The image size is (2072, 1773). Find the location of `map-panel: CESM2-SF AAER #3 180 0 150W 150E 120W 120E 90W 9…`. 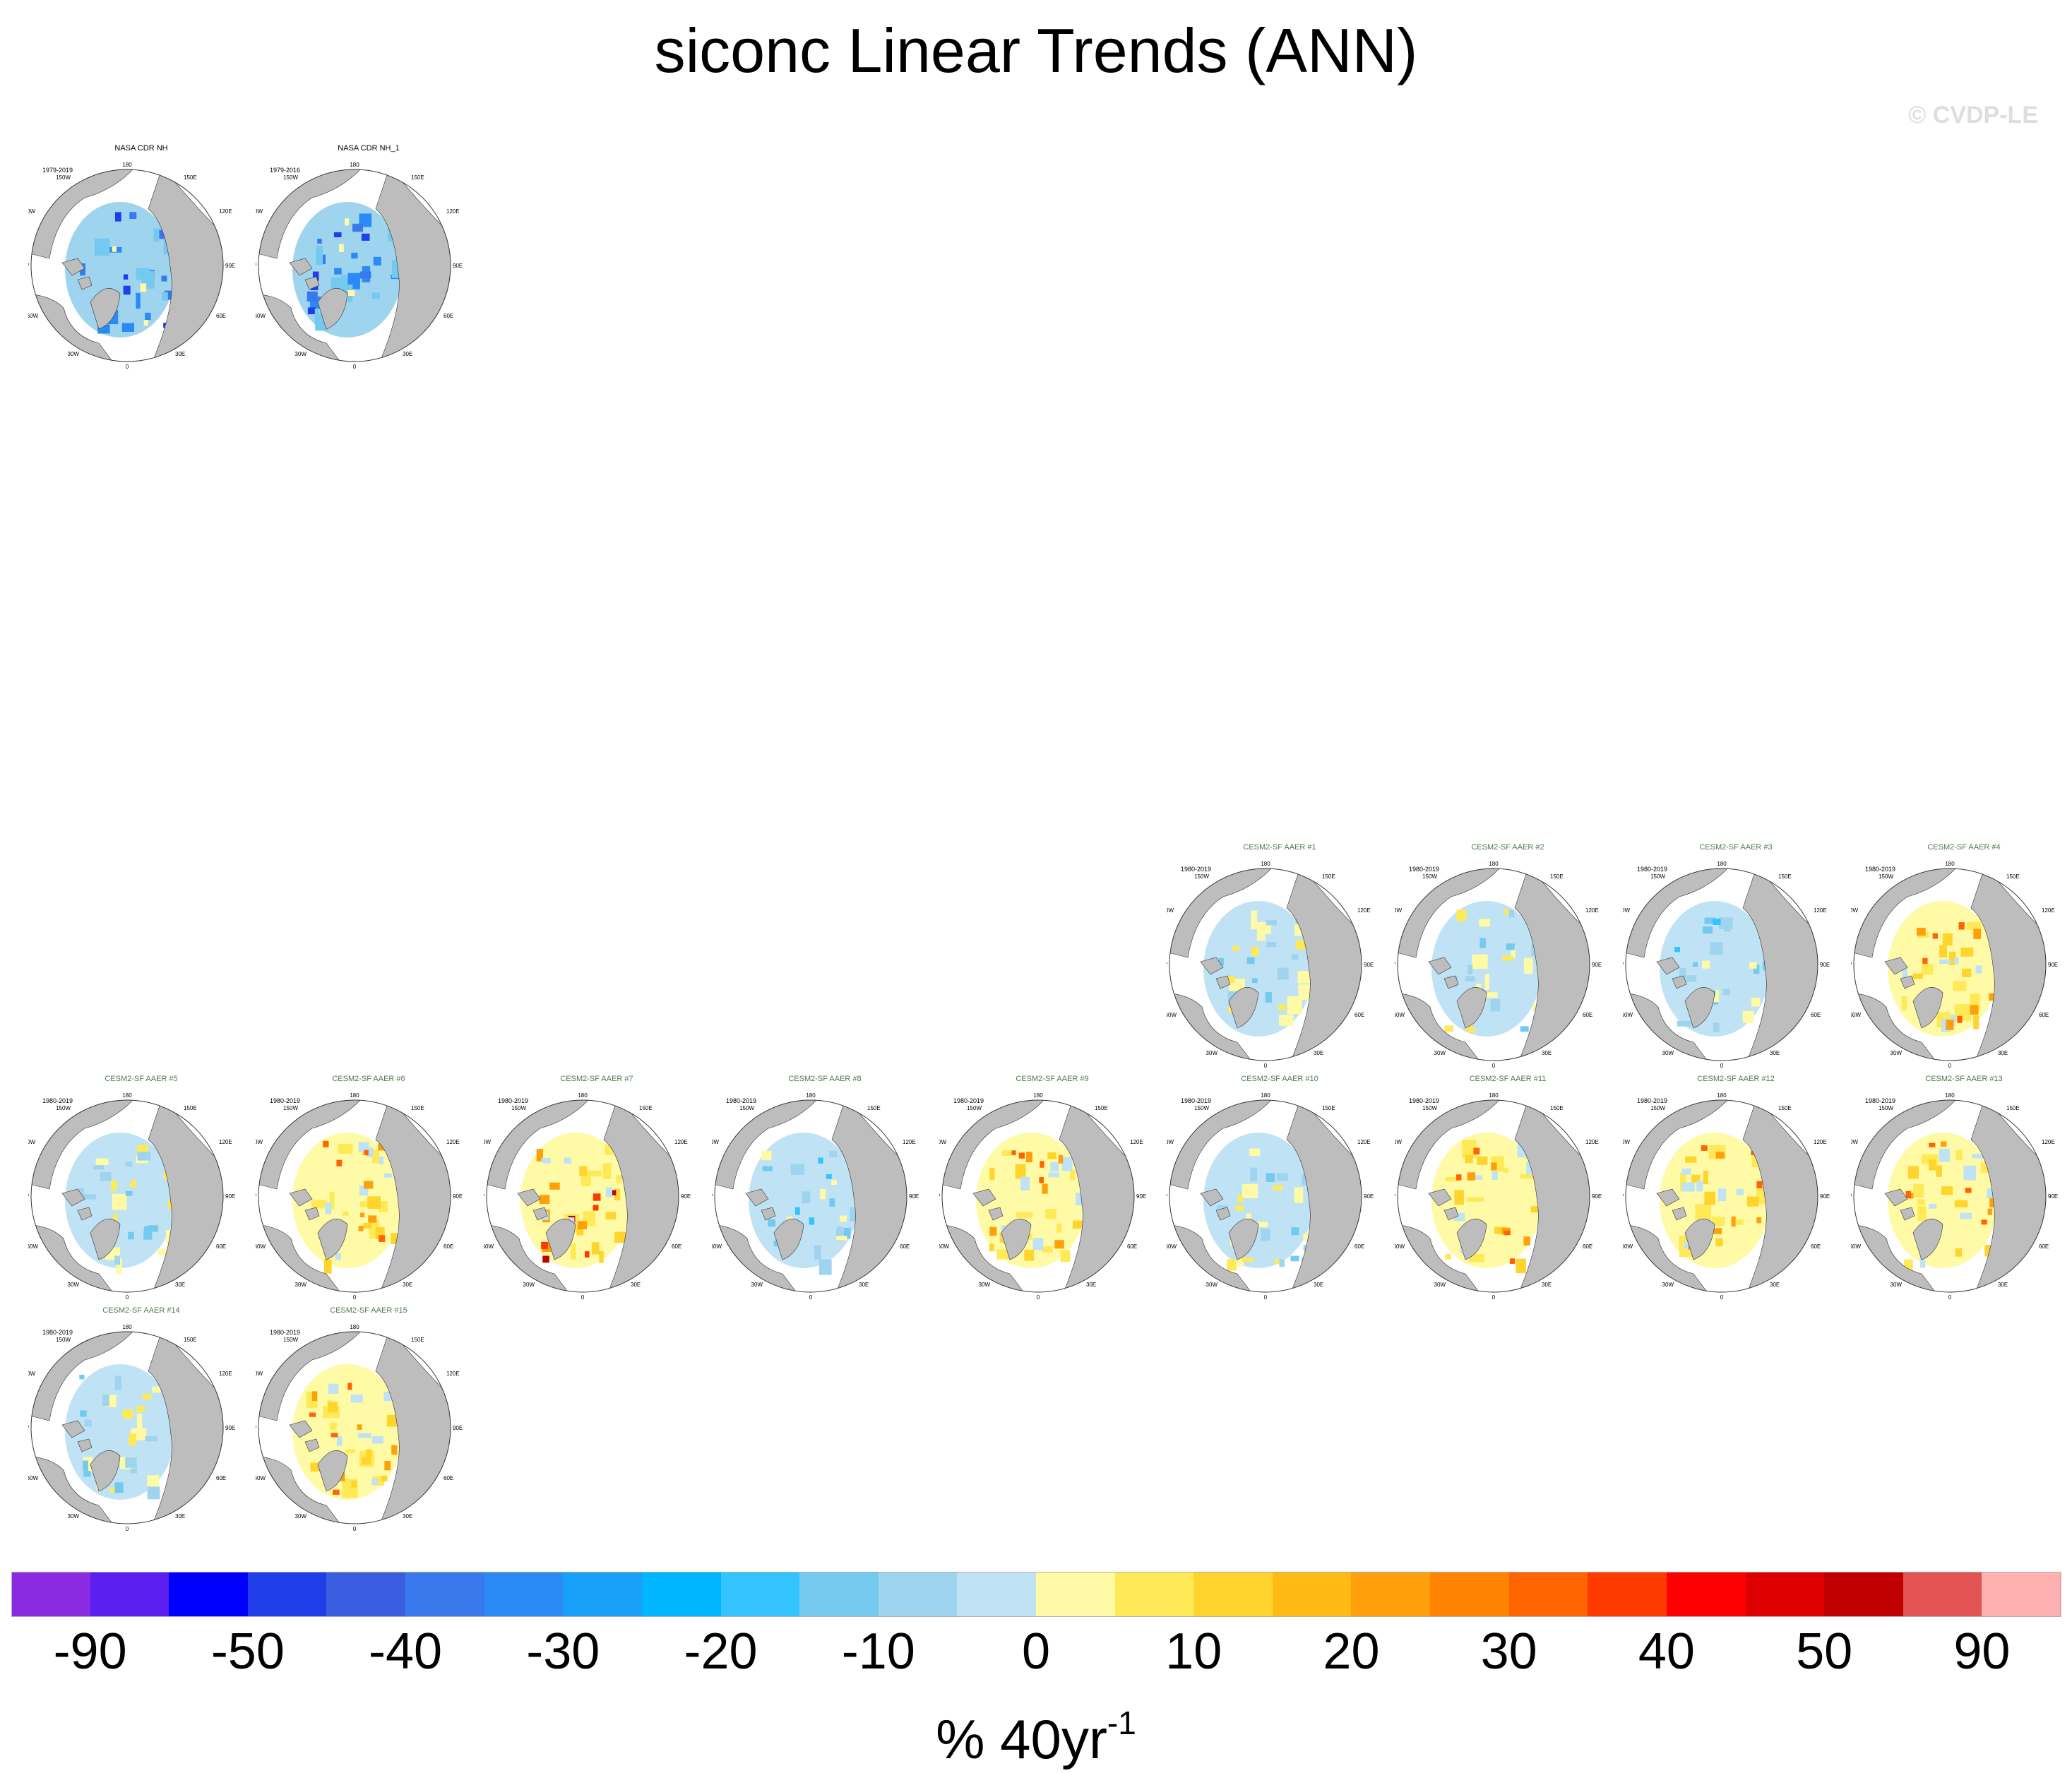

map-panel: CESM2-SF AAER #3 180 0 150W 150E 120W 120E 90W 9… is located at coordinates (1736, 960).